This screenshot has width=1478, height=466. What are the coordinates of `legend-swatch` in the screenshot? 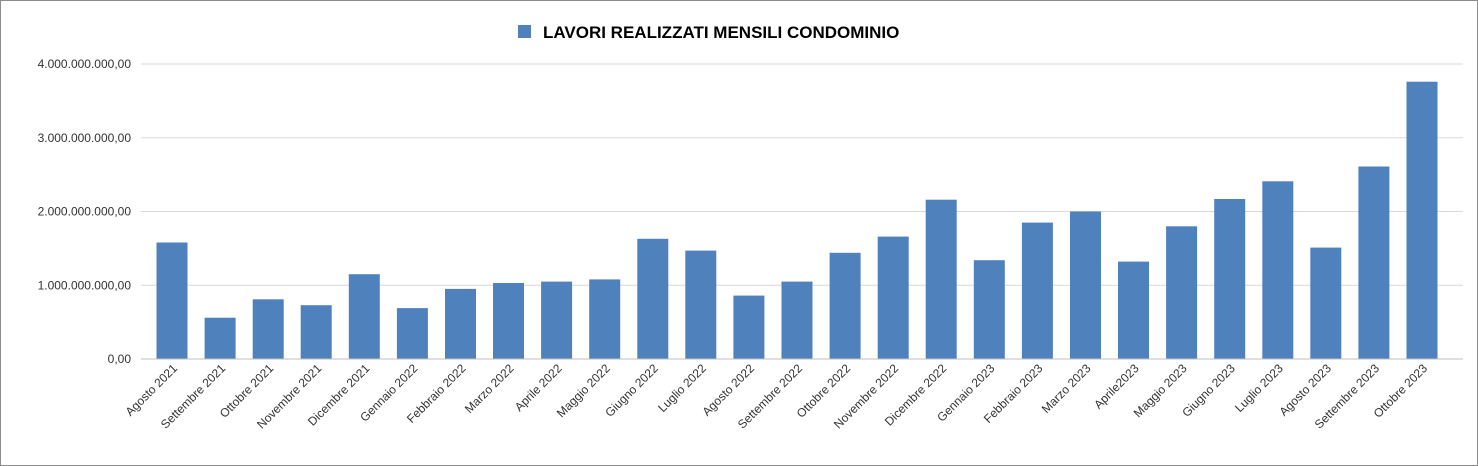 It's located at (524, 31).